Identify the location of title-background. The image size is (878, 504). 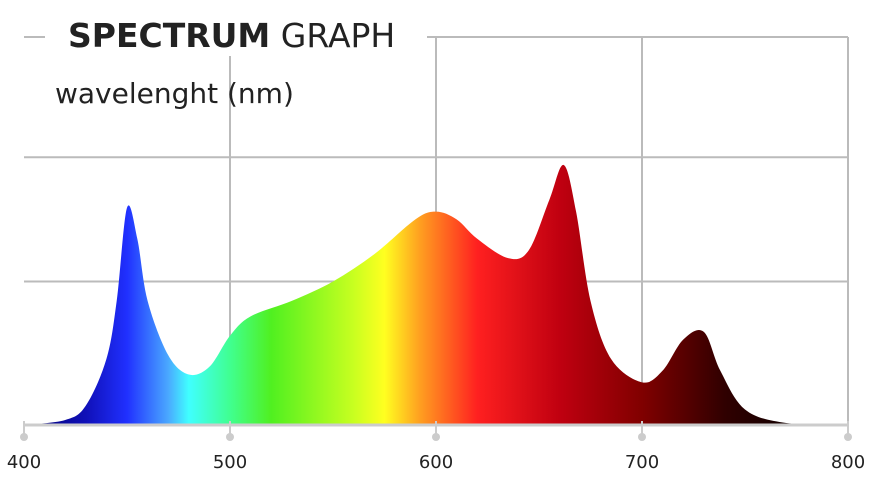
(236, 38).